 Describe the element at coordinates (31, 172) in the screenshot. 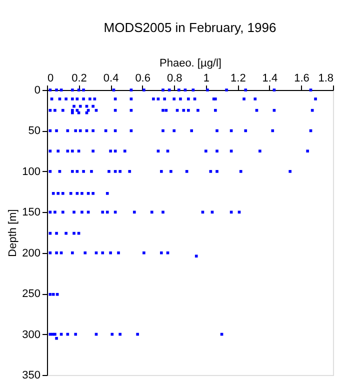

I see `y-tick-label: 100` at that location.